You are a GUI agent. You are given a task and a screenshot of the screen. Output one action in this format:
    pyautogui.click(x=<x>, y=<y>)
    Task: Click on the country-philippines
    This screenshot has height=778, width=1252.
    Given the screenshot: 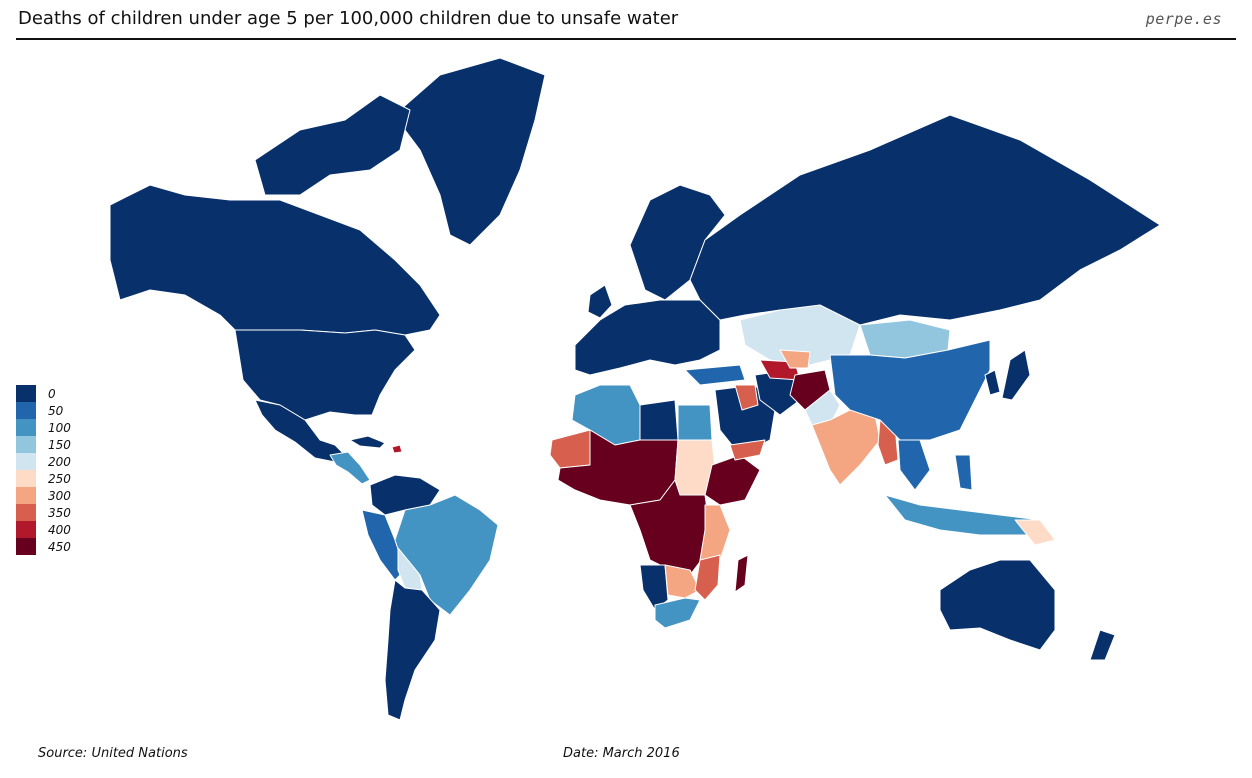 What is the action you would take?
    pyautogui.click(x=963, y=472)
    